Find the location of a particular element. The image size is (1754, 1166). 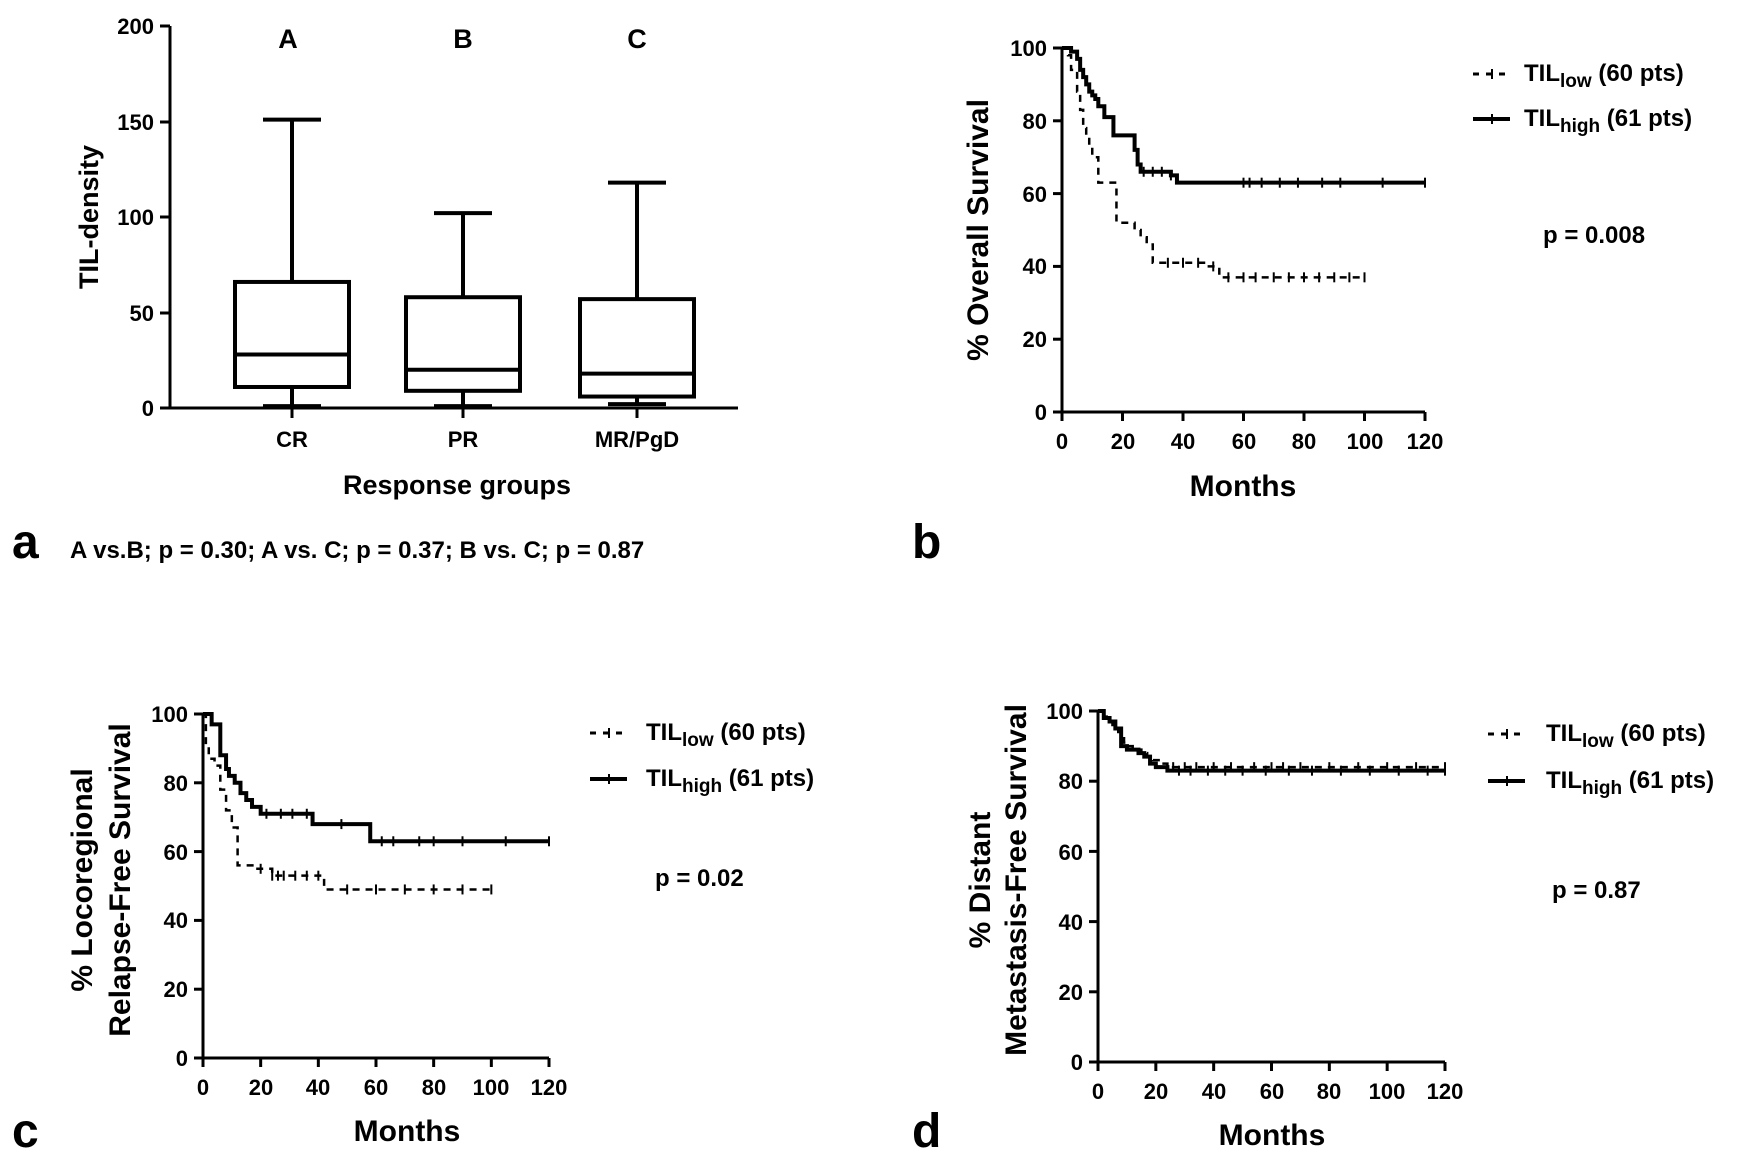

panel-d-y-tick-label: 20 is located at coordinates (1071, 992).